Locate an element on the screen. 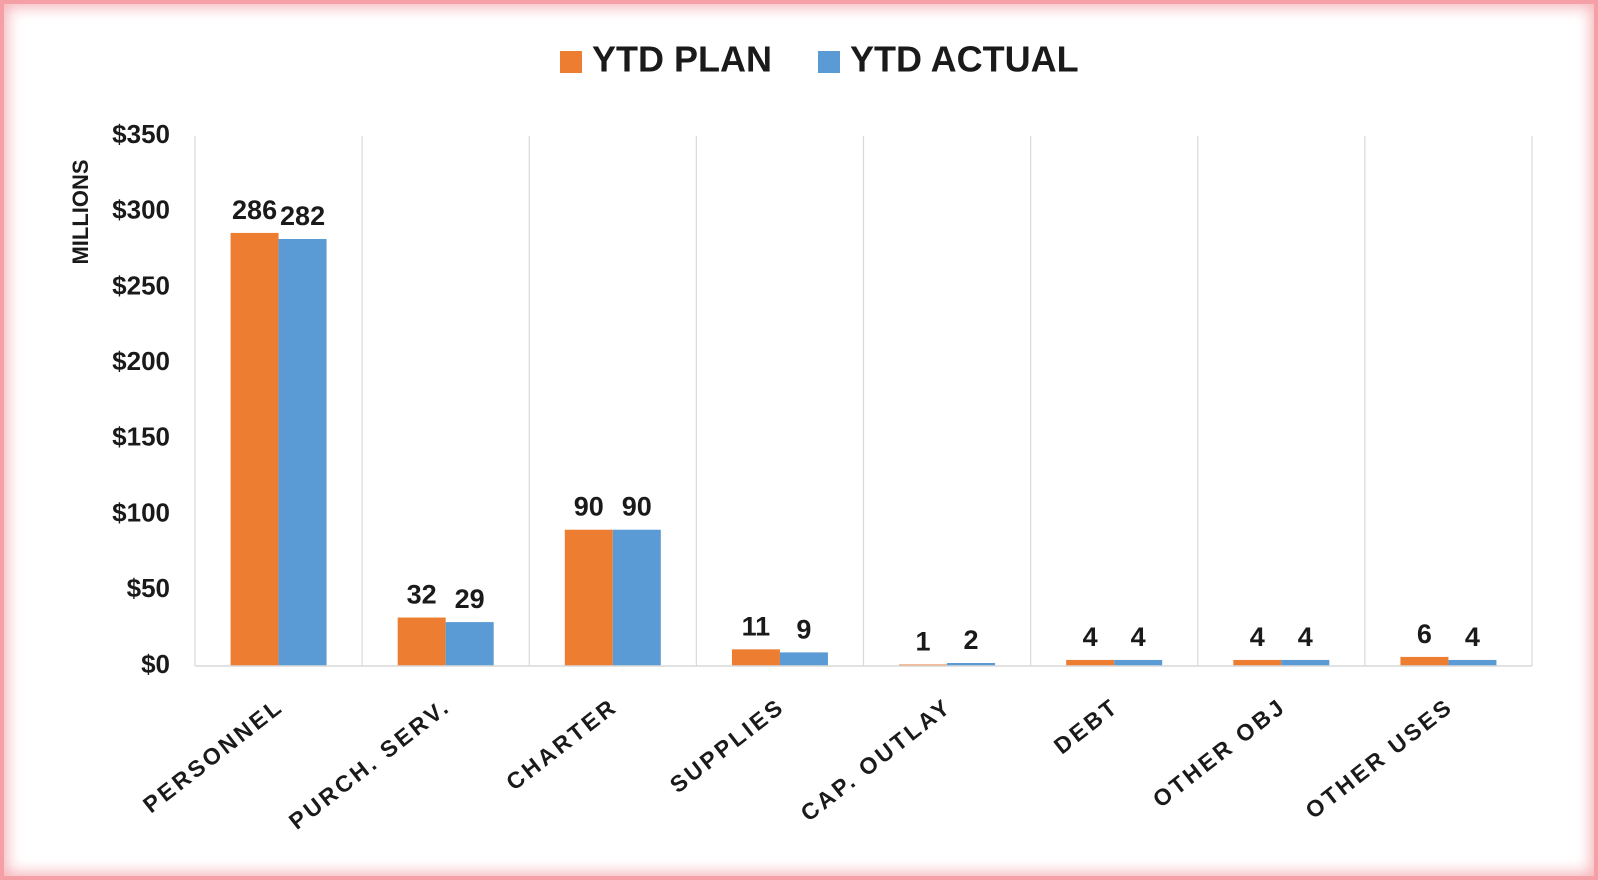  legend-swatch-ytd-plan is located at coordinates (571, 62).